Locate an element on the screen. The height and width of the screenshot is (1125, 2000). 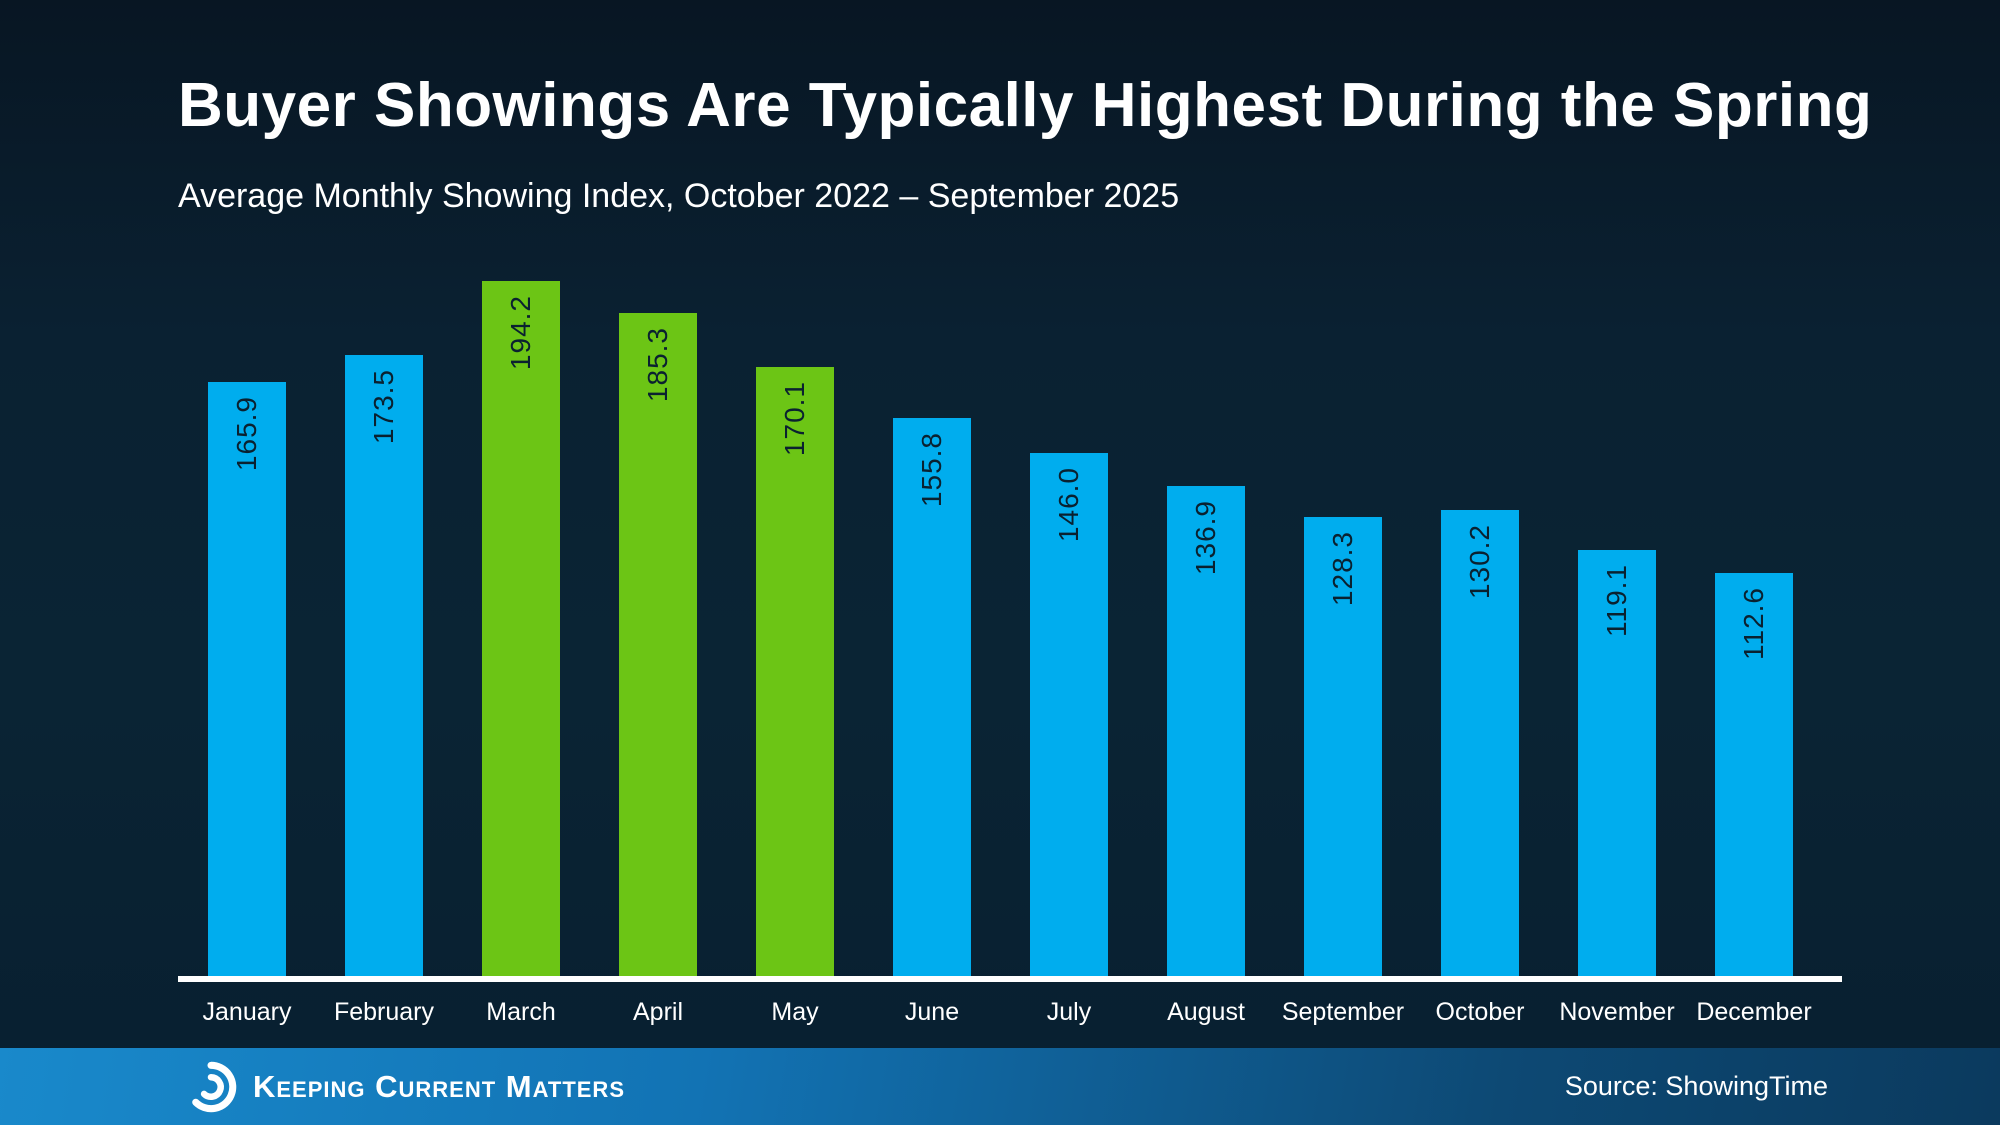
x-axis-label-september: September is located at coordinates (1343, 1012).